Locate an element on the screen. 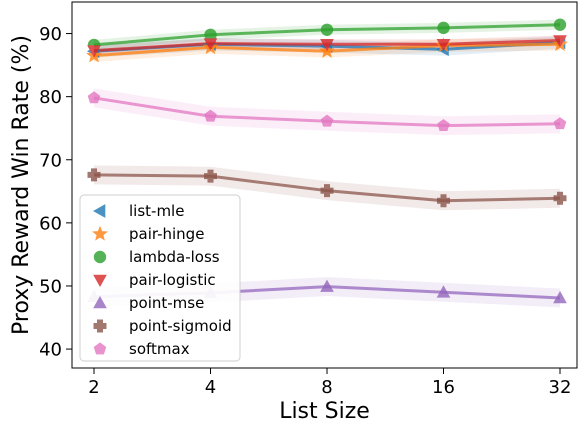 This screenshot has width=578, height=426. legend-marker-point-mse is located at coordinates (100, 302).